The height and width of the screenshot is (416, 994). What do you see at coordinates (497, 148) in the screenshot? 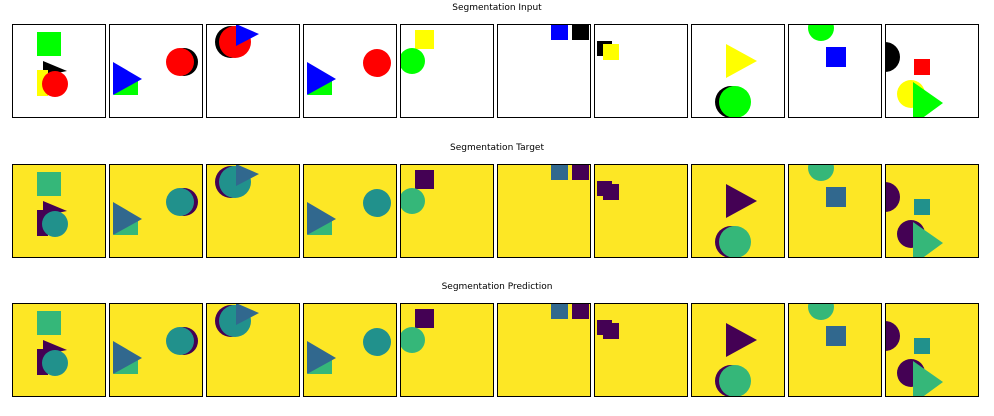
I see `row-title-target: Segmentation Target` at bounding box center [497, 148].